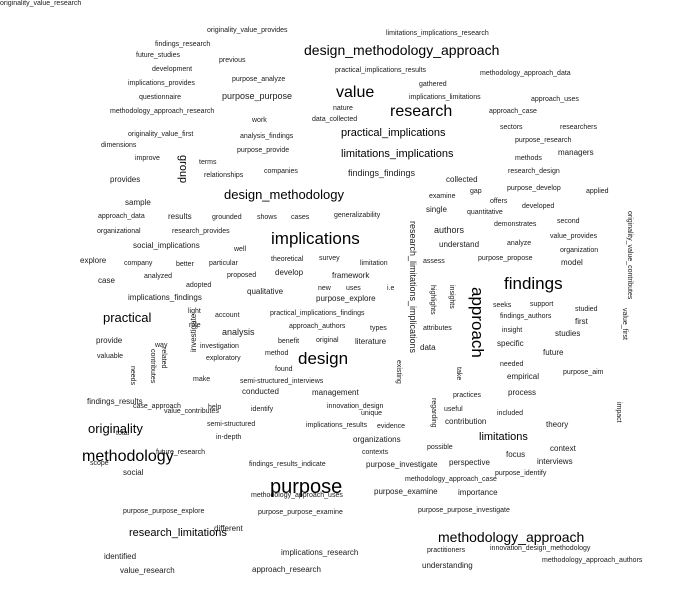 The width and height of the screenshot is (700, 600). Describe the element at coordinates (300, 217) in the screenshot. I see `word-cases: cases` at that location.